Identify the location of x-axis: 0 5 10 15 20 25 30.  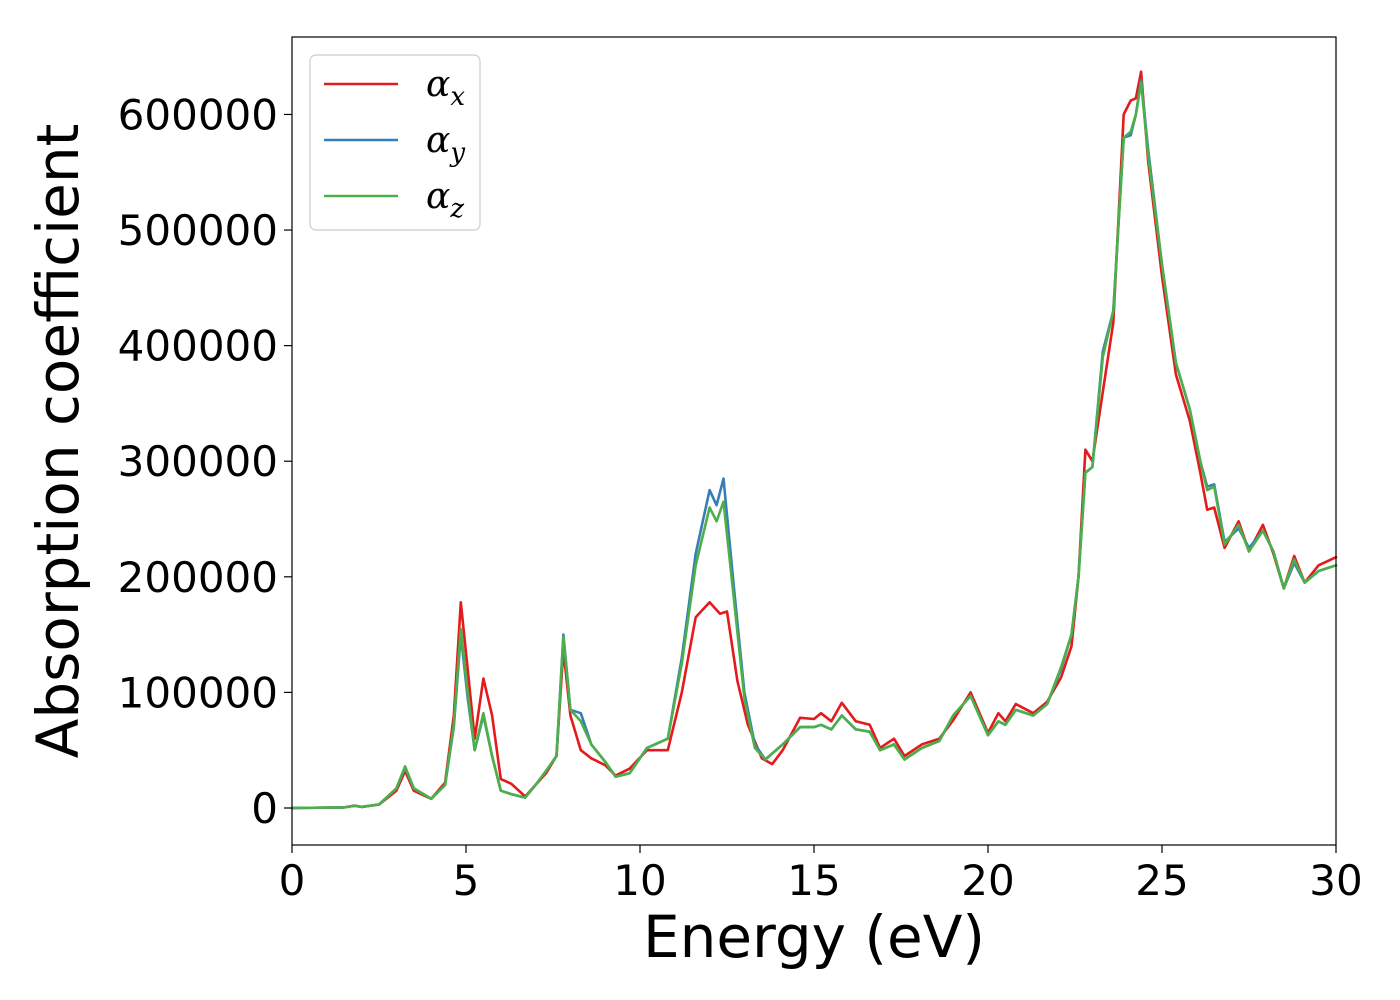
(821, 875).